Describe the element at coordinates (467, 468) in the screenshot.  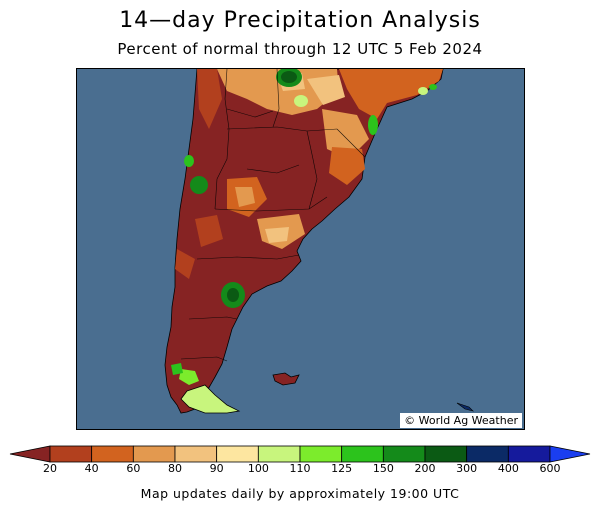
I see `legend-label: 300` at that location.